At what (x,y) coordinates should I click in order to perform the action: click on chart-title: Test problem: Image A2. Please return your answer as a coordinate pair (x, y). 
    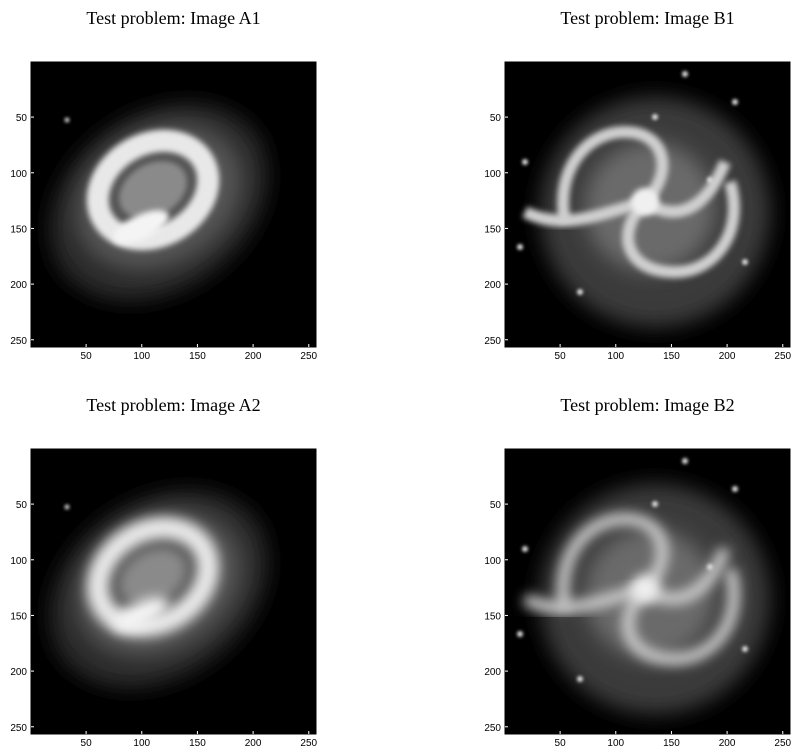
    Looking at the image, I should click on (173, 405).